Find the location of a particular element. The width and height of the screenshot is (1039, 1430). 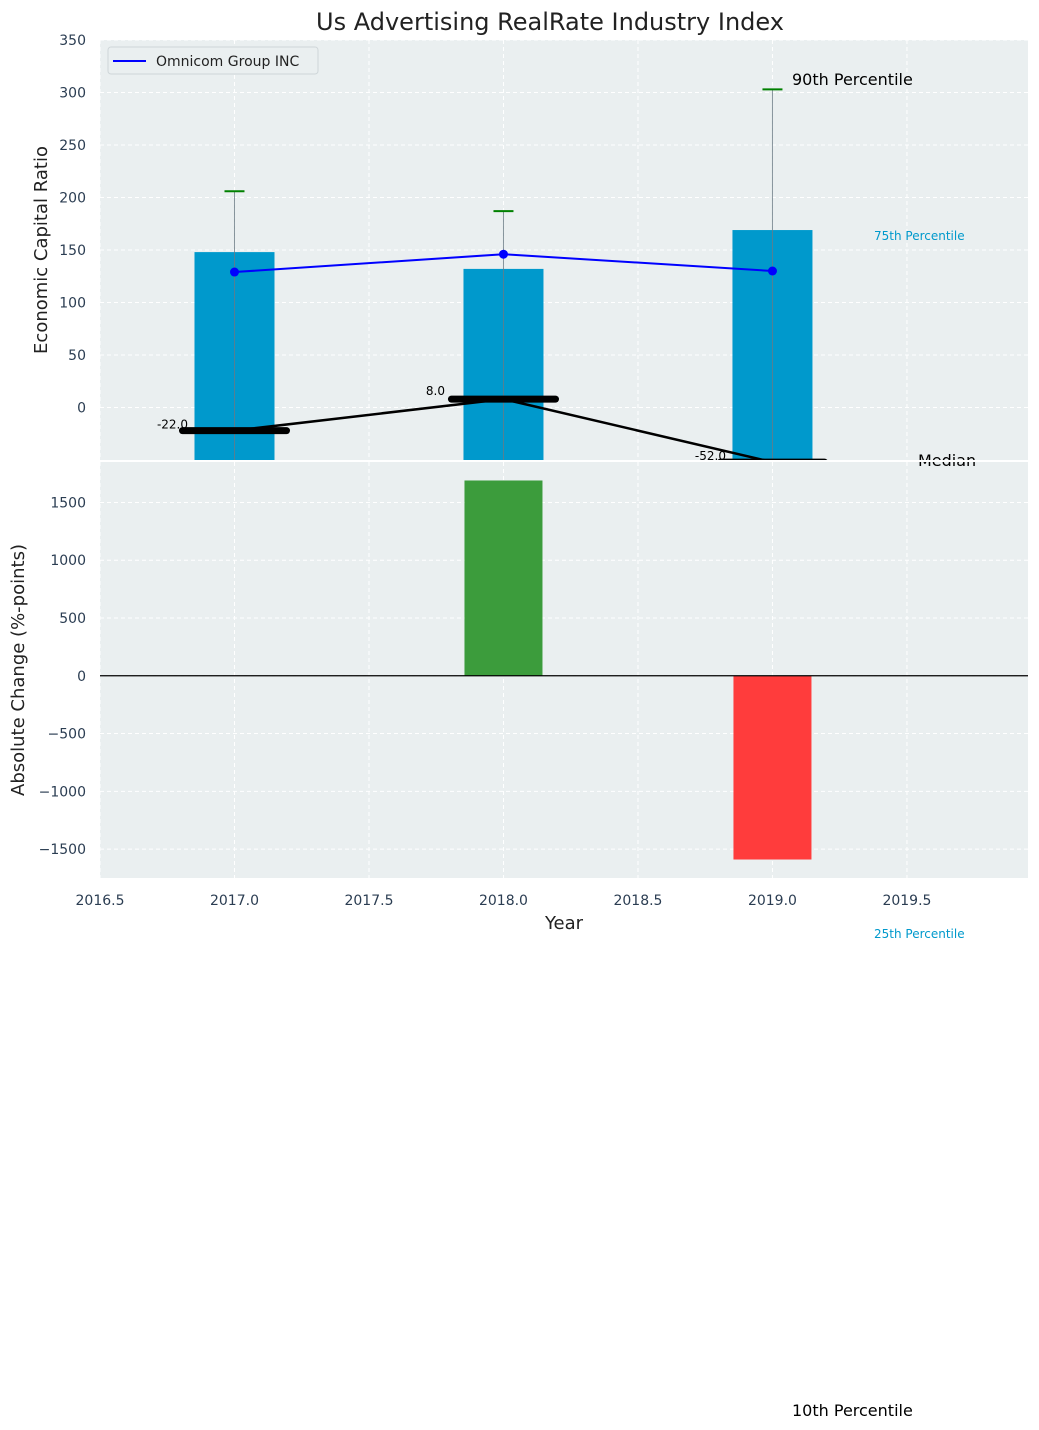

legend-box is located at coordinates (213, 60).